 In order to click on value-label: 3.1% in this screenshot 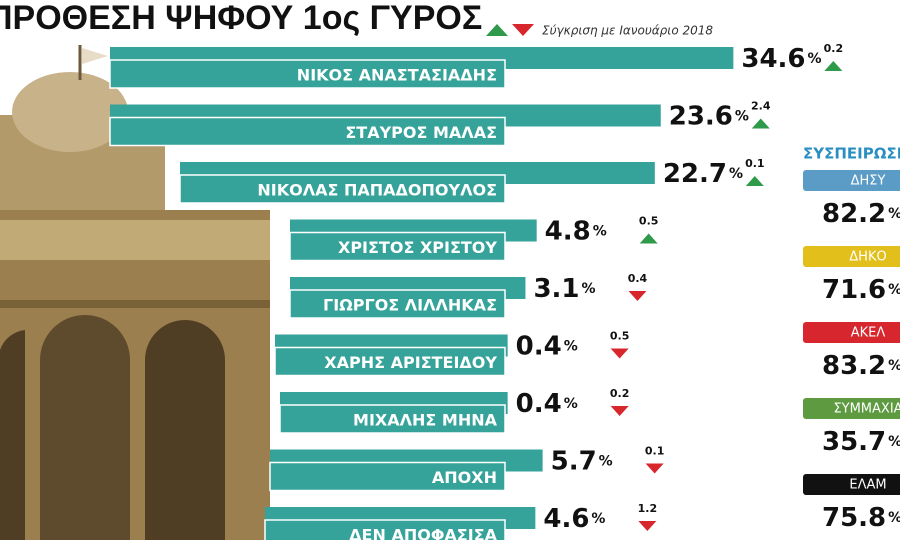, I will do `click(564, 289)`.